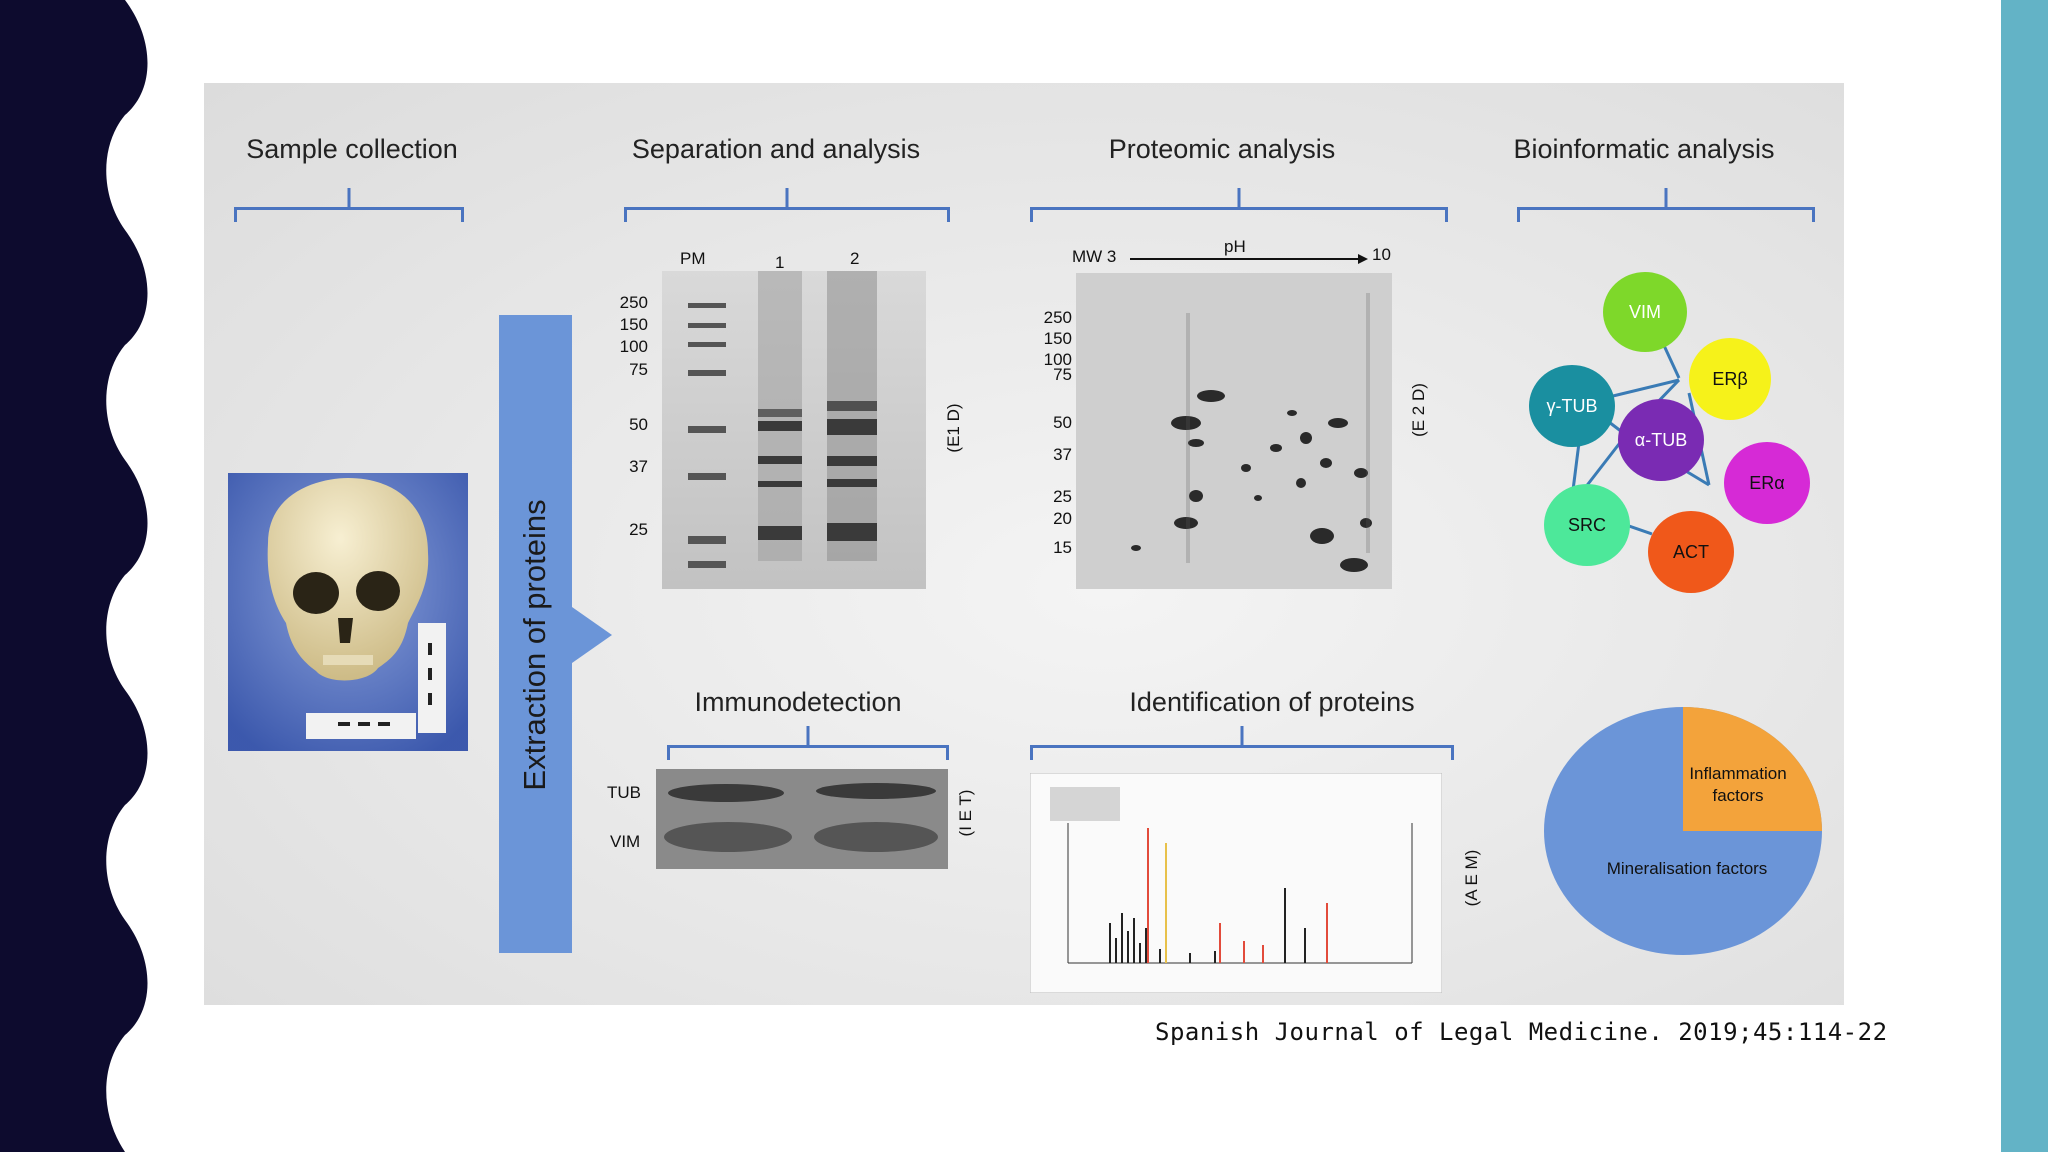 Image resolution: width=2048 pixels, height=1152 pixels. Describe the element at coordinates (776, 149) in the screenshot. I see `section-title-separation: Separation and analysis` at that location.